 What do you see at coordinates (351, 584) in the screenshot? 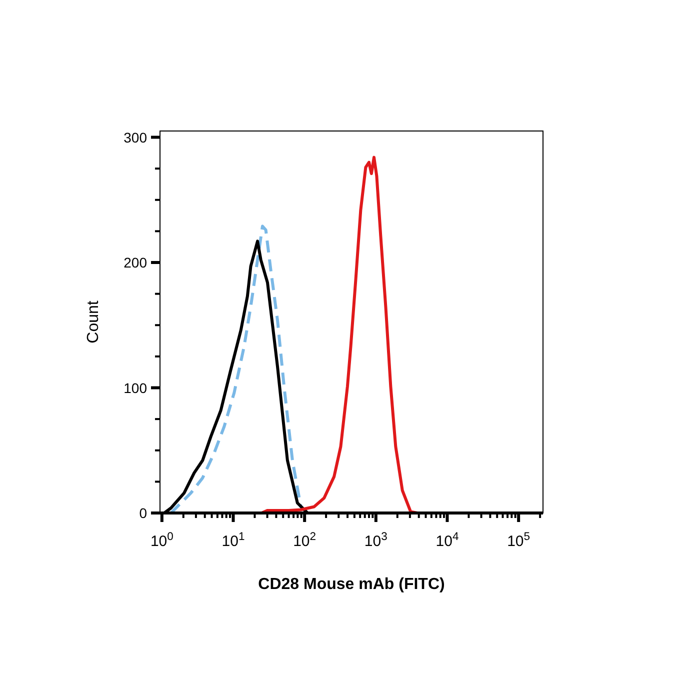
I see `x-axis-title: CD28 Mouse mAb (FITC)` at bounding box center [351, 584].